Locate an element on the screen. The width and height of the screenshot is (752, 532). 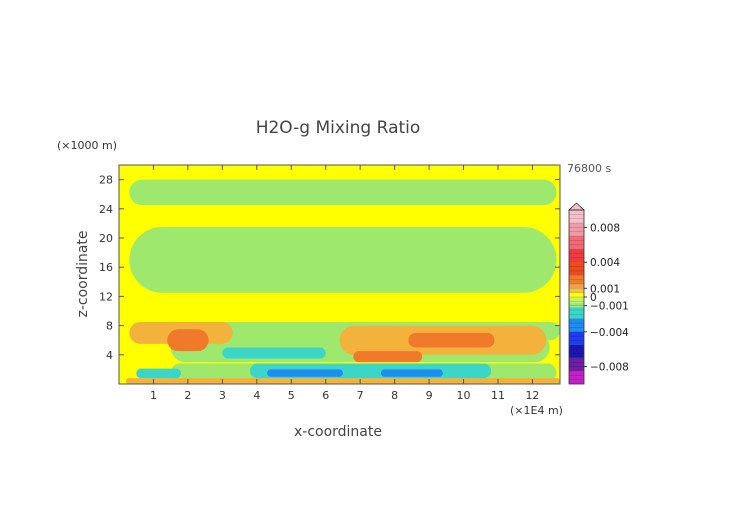
colorbar-extension-arrow is located at coordinates (576, 206).